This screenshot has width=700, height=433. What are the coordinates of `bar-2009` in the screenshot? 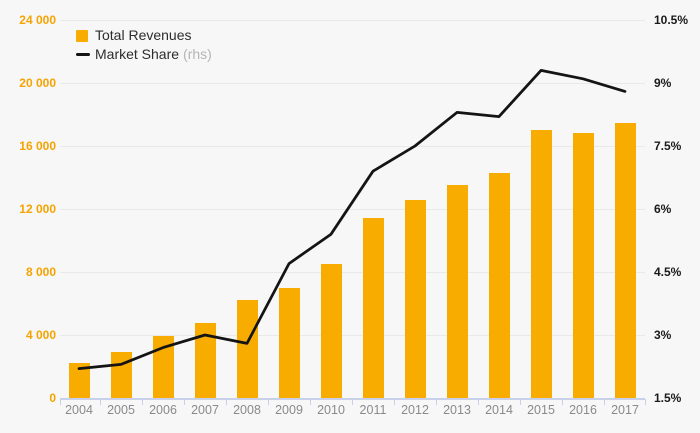 It's located at (289, 342).